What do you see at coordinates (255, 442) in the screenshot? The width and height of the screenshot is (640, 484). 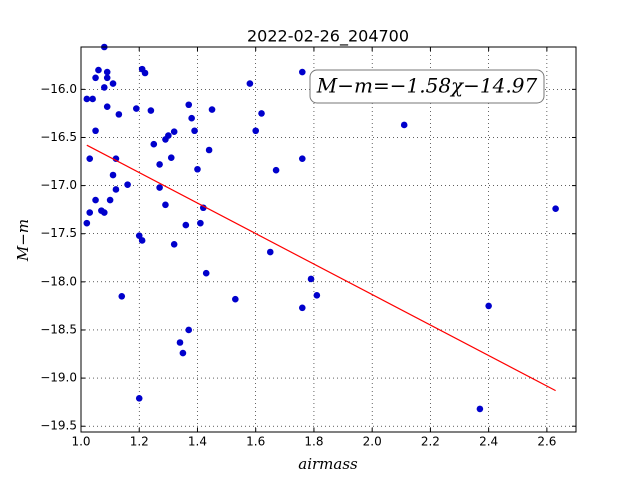 I see `x-tick-label: 1.6` at bounding box center [255, 442].